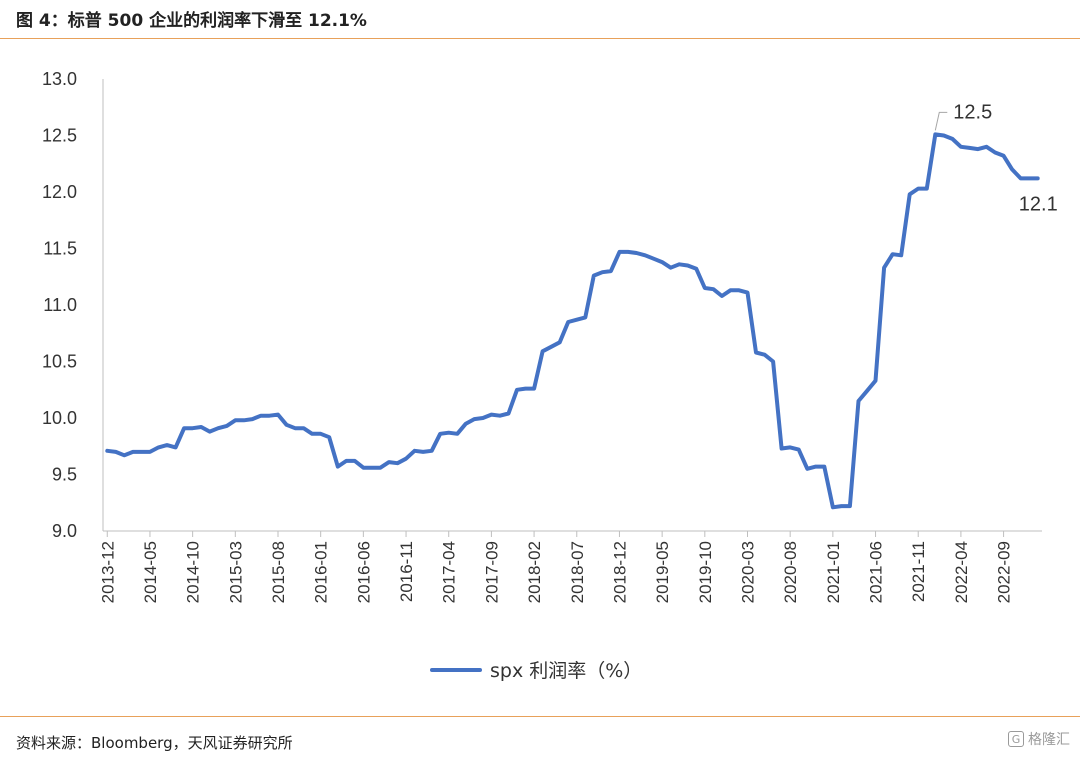 The height and width of the screenshot is (759, 1080). What do you see at coordinates (456, 669) in the screenshot?
I see `legend-swatch` at bounding box center [456, 669].